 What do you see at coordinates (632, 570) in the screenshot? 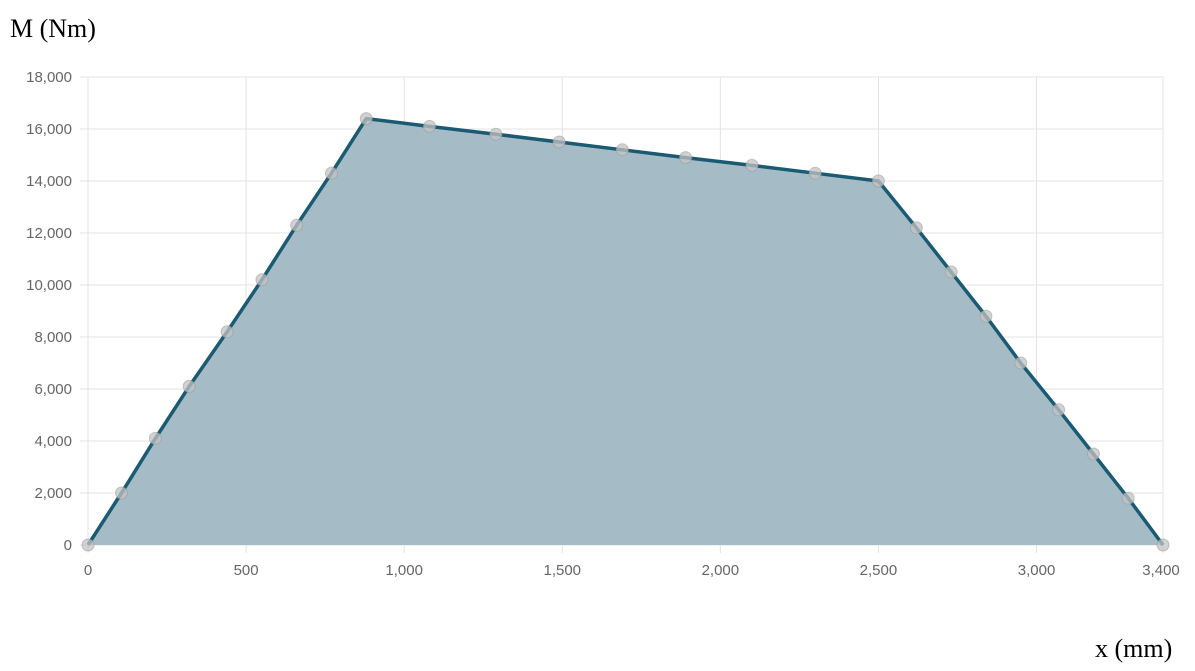
I see `x-tick-labels: 0 500 1,000 1,500 2,000 2,500 3,000 3,400` at bounding box center [632, 570].